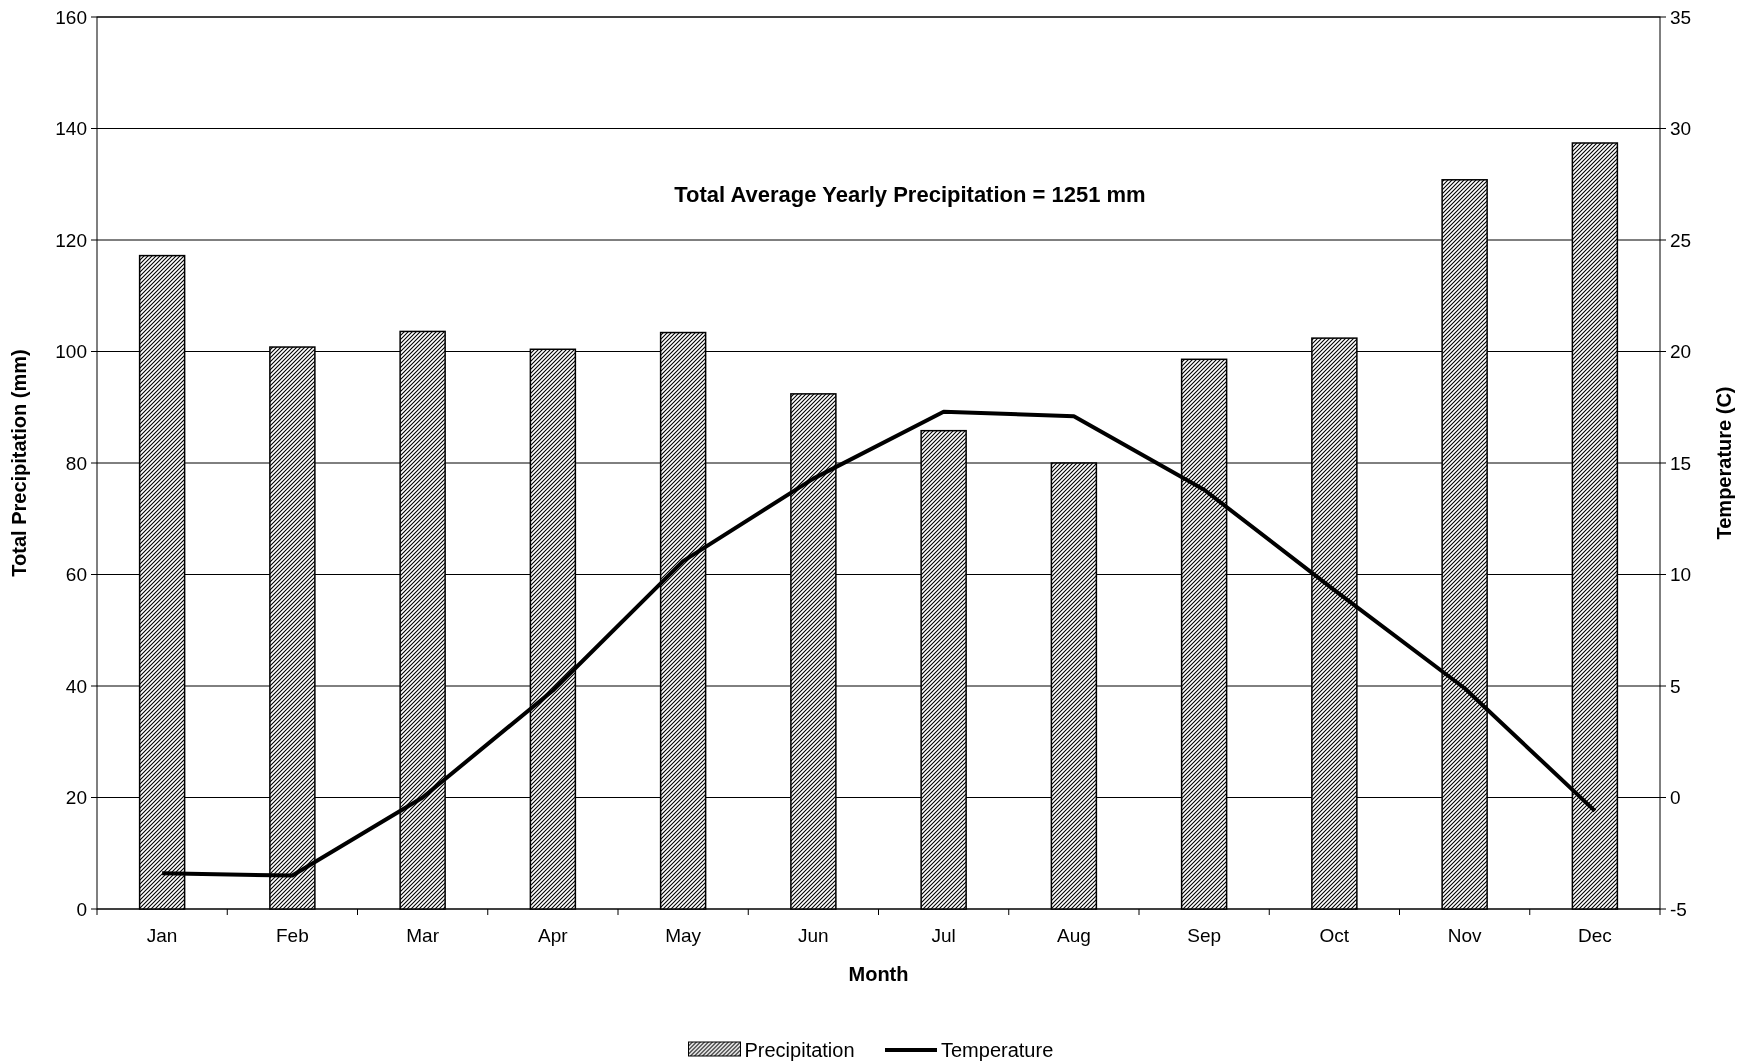  Describe the element at coordinates (19, 463) in the screenshot. I see `y-axis-title: Total Precipitation (mm)` at that location.